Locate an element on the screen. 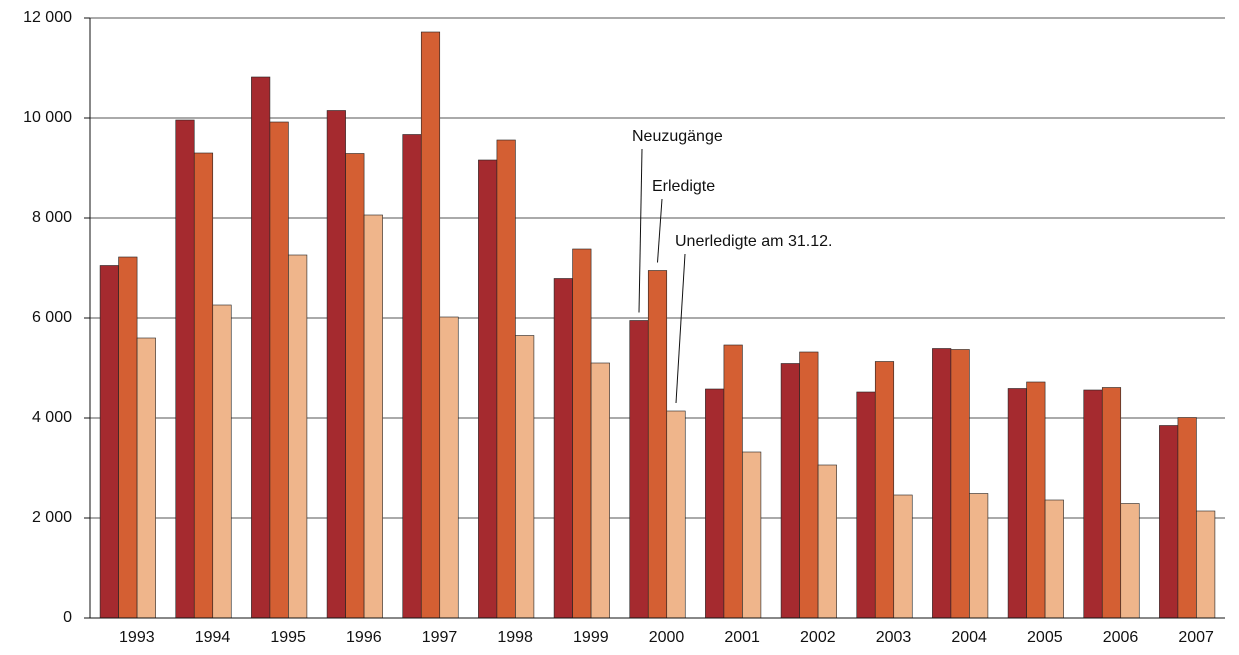  x-tick-label: 1996 is located at coordinates (364, 637).